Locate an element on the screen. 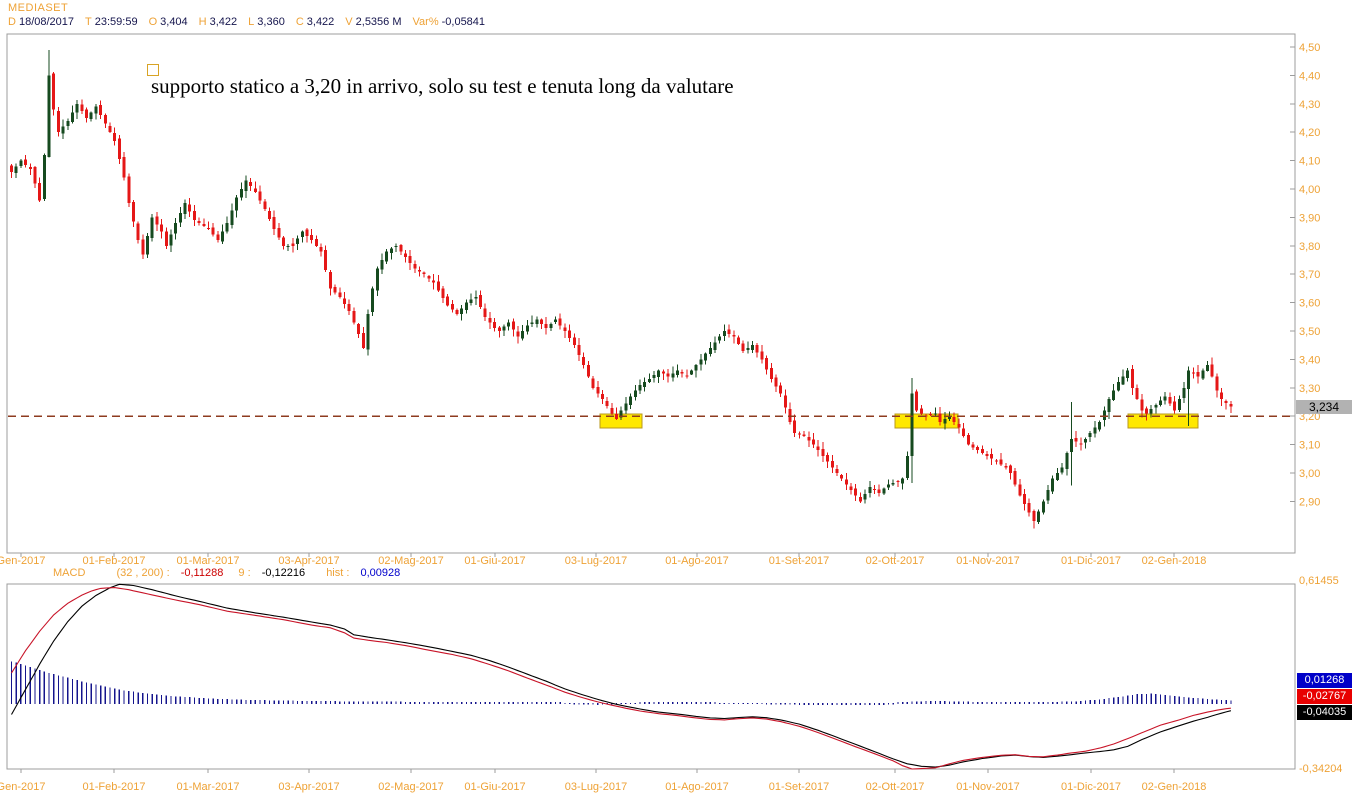  macd-scale-bottom-label: -0,34204 is located at coordinates (1321, 769).